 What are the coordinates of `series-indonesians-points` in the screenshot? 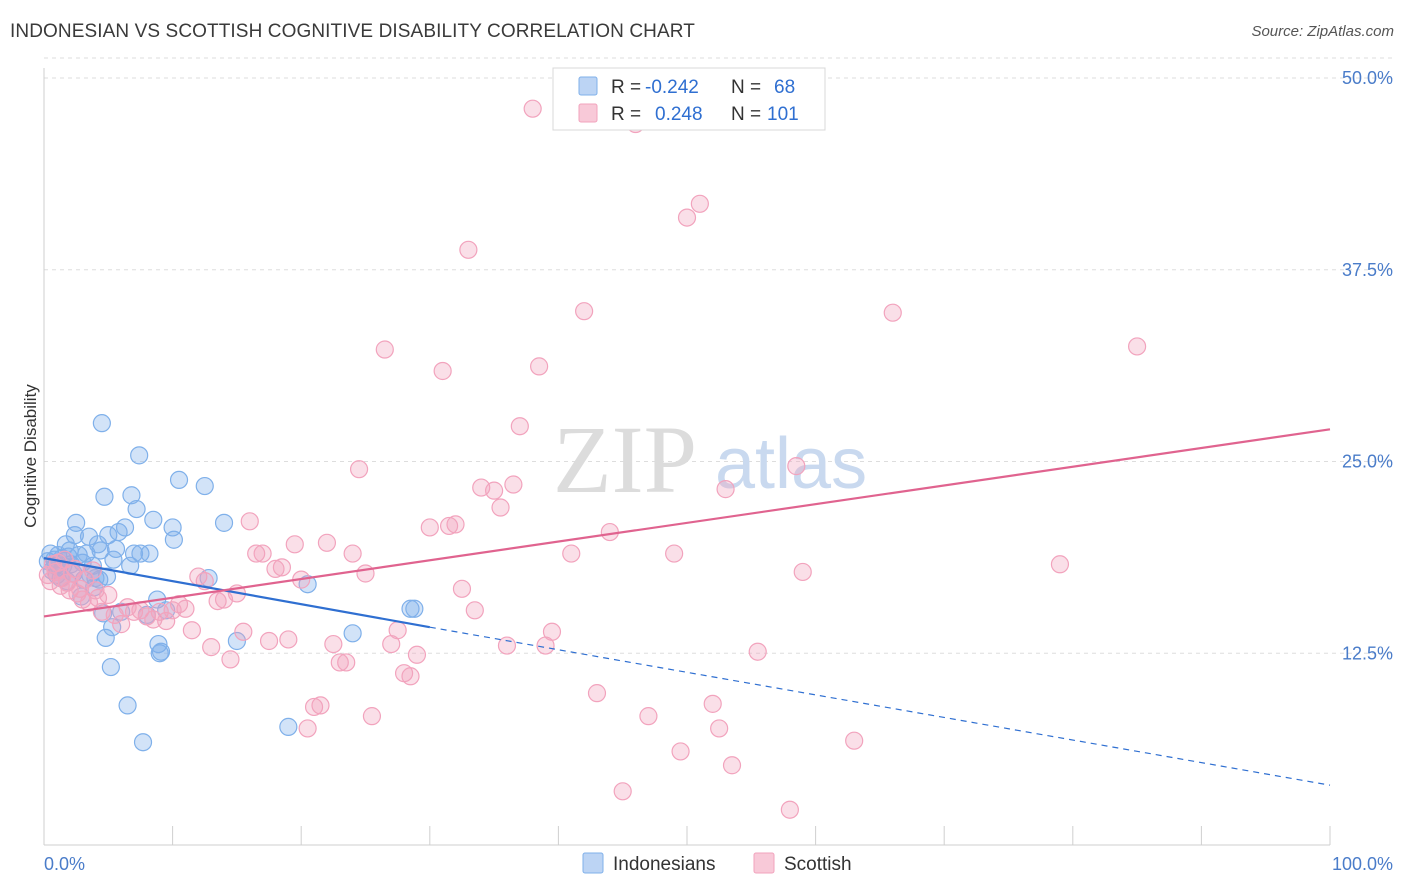 It's located at (231, 583).